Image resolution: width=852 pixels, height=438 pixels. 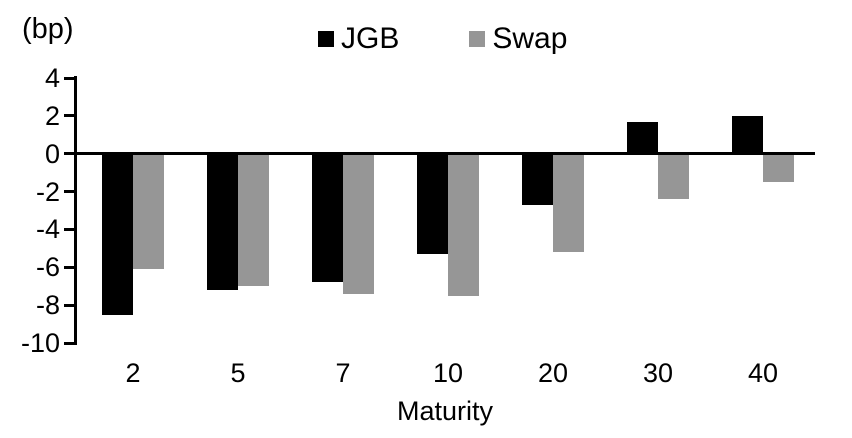 What do you see at coordinates (48, 29) in the screenshot?
I see `y-axis-unit-label: (bp)` at bounding box center [48, 29].